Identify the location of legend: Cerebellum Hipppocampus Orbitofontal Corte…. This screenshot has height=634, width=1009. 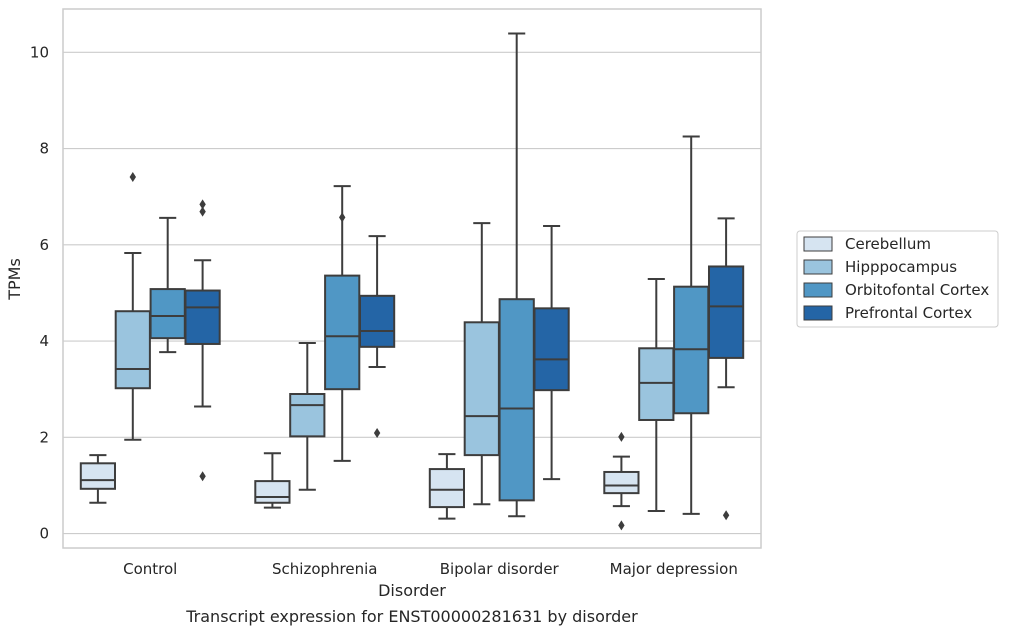
(897, 279).